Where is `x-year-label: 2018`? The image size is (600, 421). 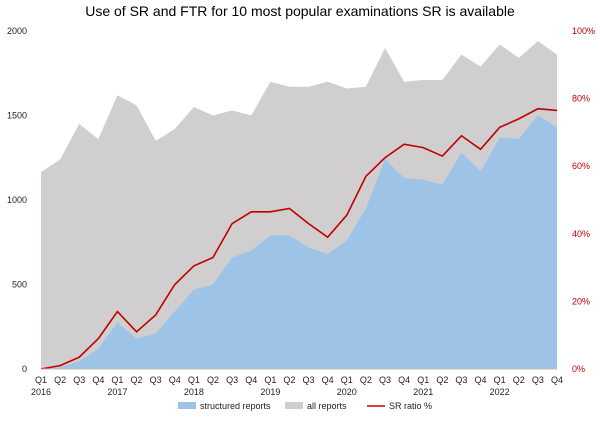 x-year-label: 2018 is located at coordinates (194, 392).